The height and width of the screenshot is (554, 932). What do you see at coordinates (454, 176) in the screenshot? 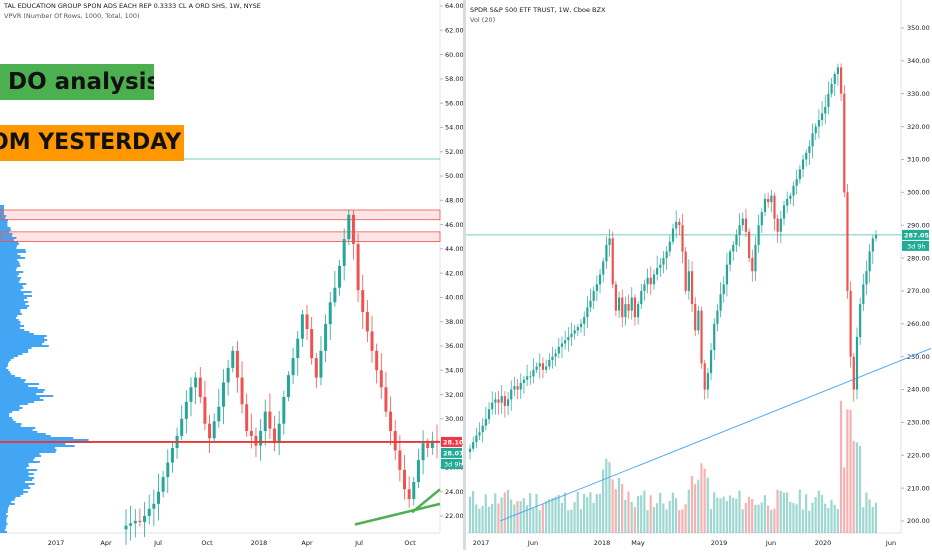
I see `y-tick-label: 50.00` at bounding box center [454, 176].